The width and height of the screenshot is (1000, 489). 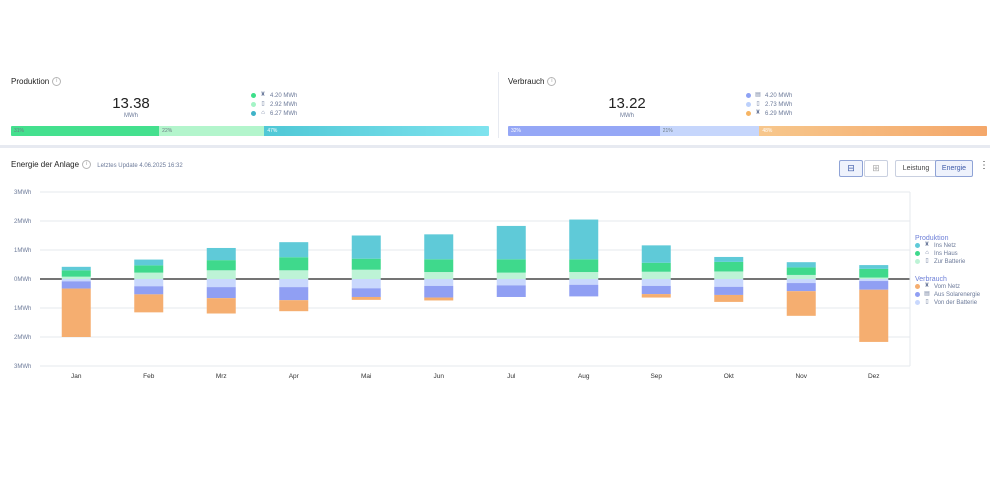 What do you see at coordinates (947, 246) in the screenshot?
I see `legend-item: ♜ Ins Netz` at bounding box center [947, 246].